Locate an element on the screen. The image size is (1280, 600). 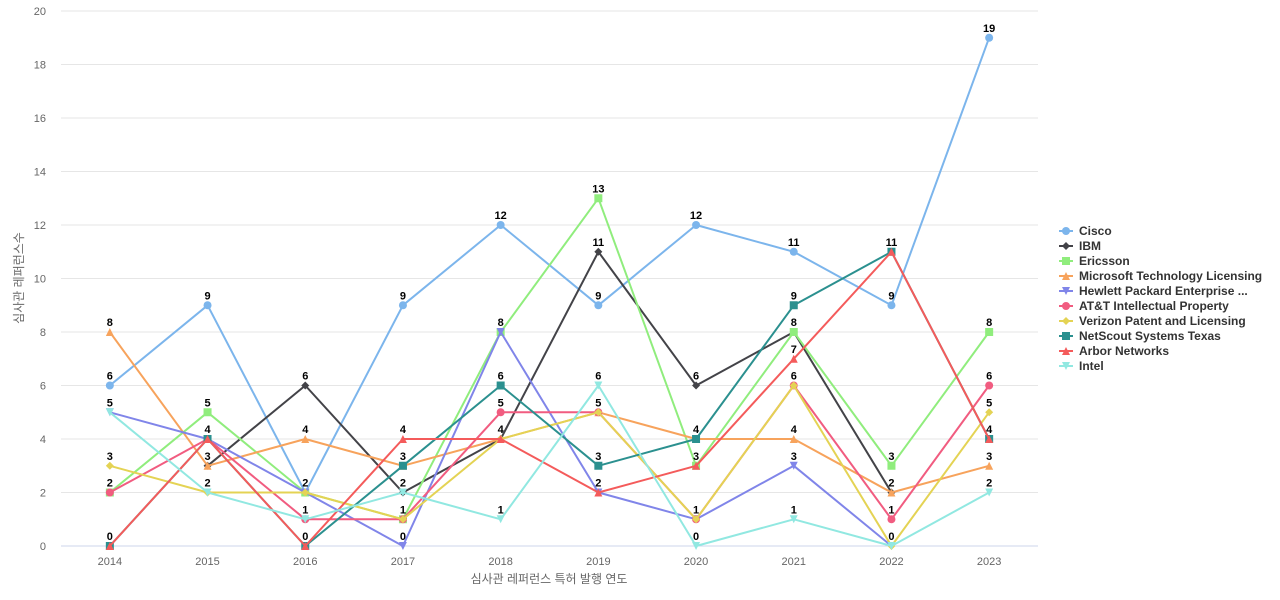
y-tick-label: 4 is located at coordinates (43, 440).